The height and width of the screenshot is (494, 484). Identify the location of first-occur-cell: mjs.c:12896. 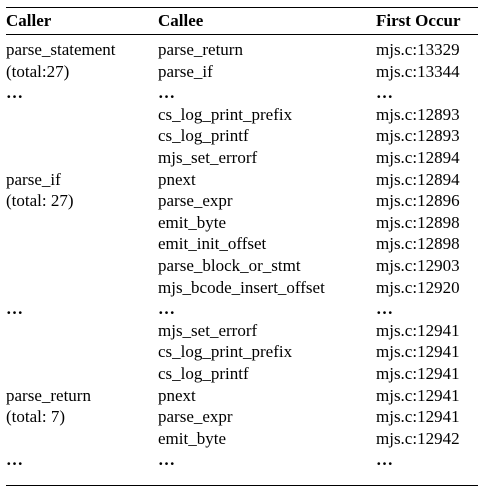
(418, 201).